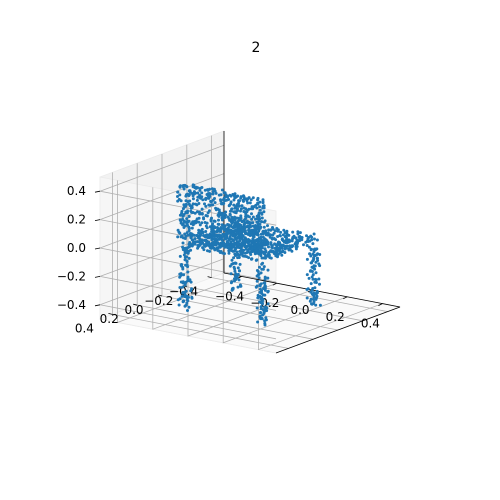 The image size is (500, 500). Describe the element at coordinates (229, 296) in the screenshot. I see `x-tick-label: −0.4` at that location.